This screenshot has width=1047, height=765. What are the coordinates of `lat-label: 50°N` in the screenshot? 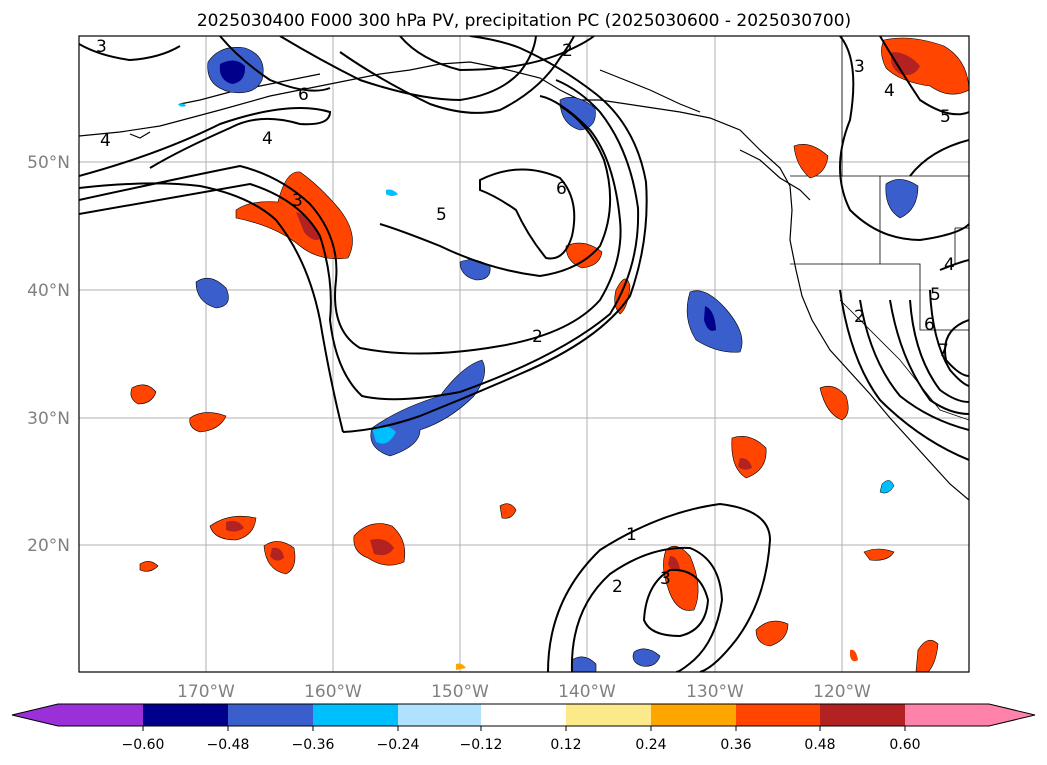 It's located at (48, 163).